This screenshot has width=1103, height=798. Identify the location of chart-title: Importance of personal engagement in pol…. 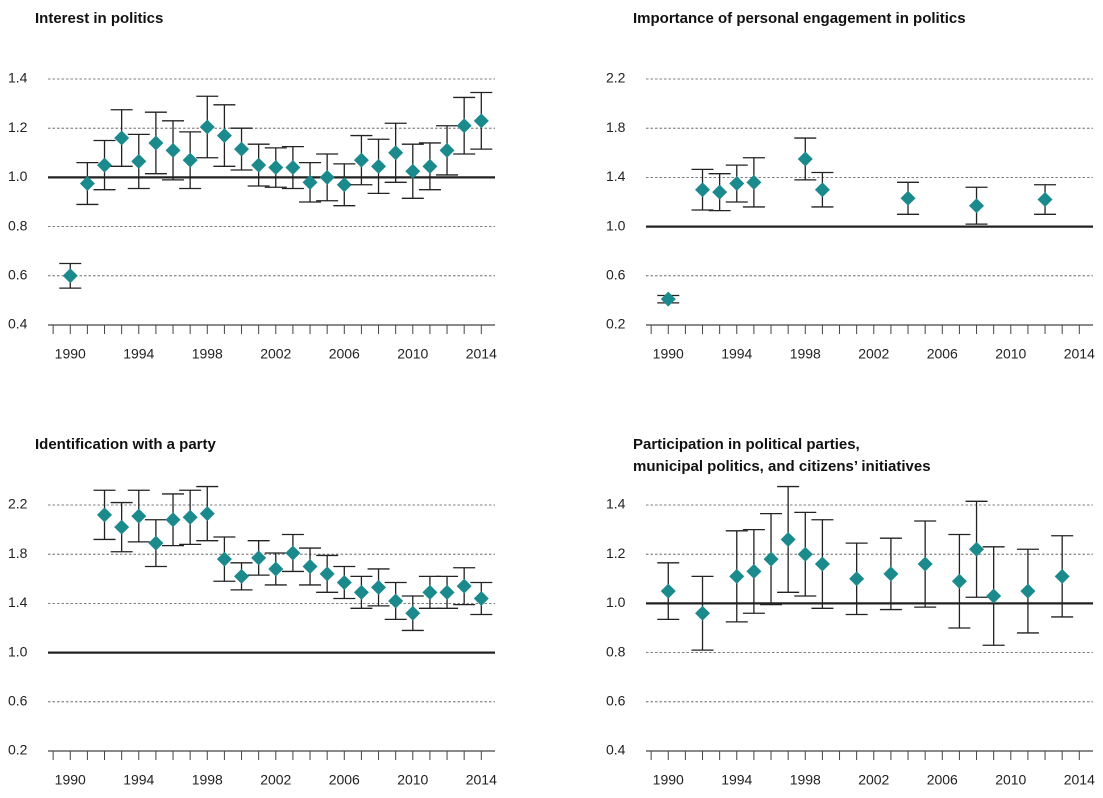
(799, 18).